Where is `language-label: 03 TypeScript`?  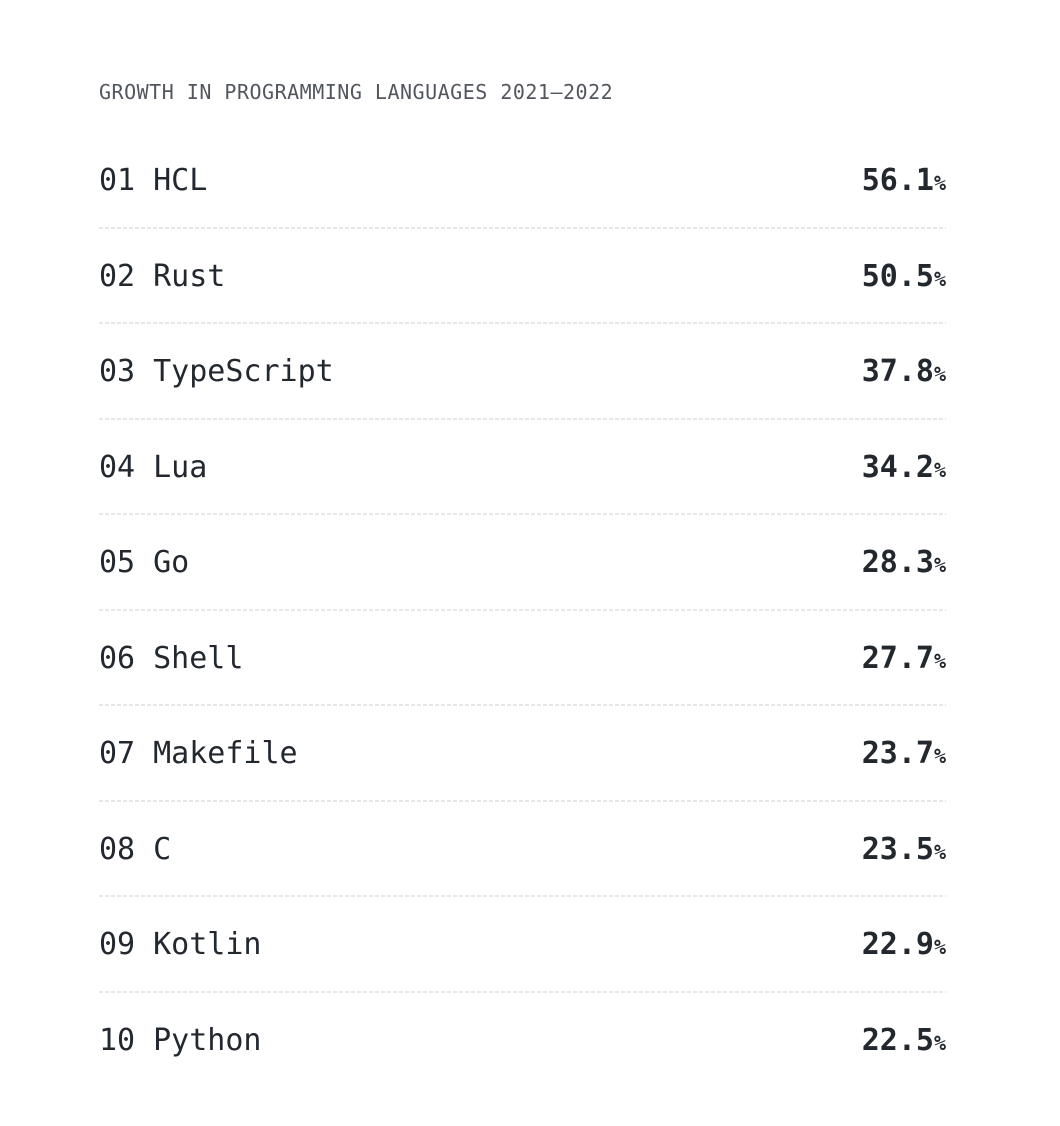 language-label: 03 TypeScript is located at coordinates (216, 371).